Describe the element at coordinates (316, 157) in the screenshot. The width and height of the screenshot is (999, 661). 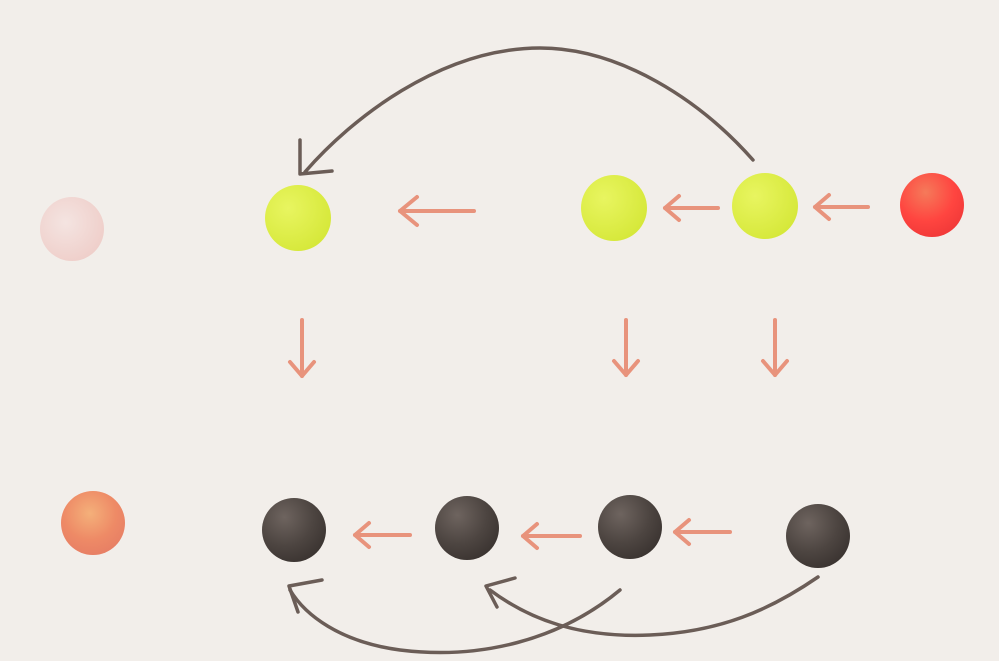
I see `top-curve-arrowhead` at that location.